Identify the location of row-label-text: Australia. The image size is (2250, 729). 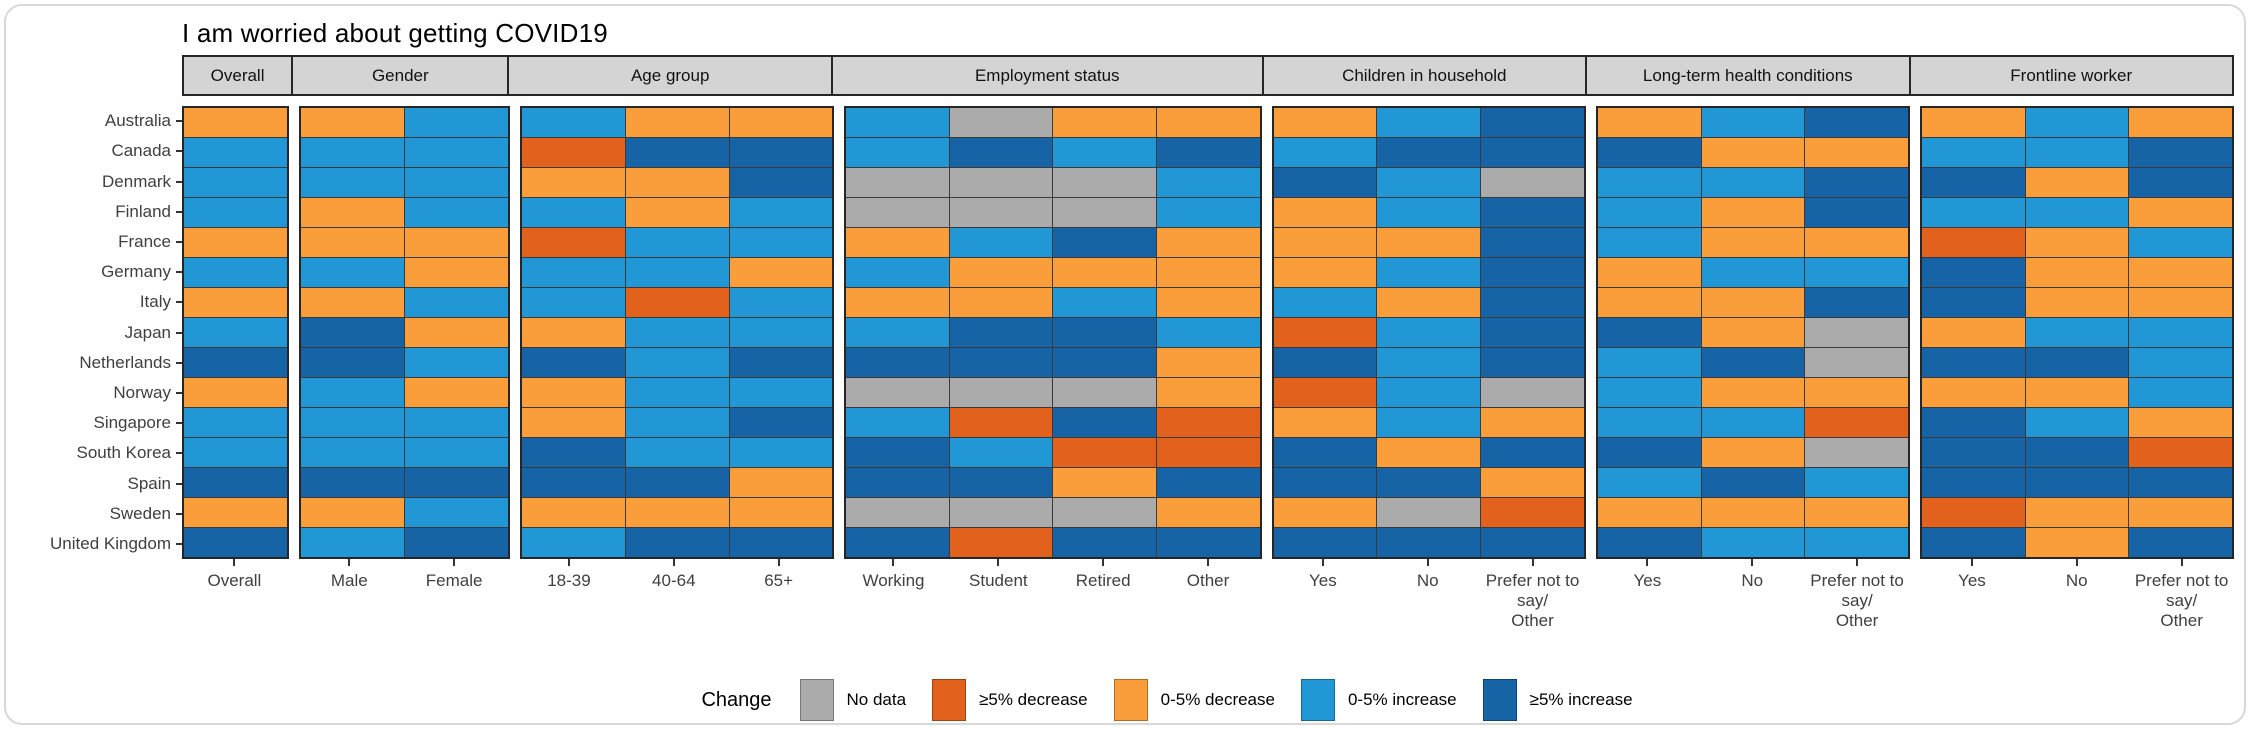
(137, 121).